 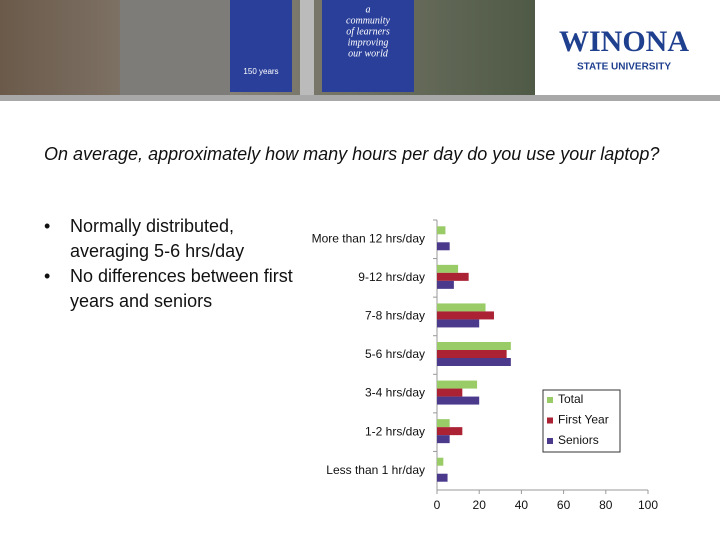 What do you see at coordinates (395, 354) in the screenshot?
I see `y-tick-label: 5-6 hrs/day` at bounding box center [395, 354].